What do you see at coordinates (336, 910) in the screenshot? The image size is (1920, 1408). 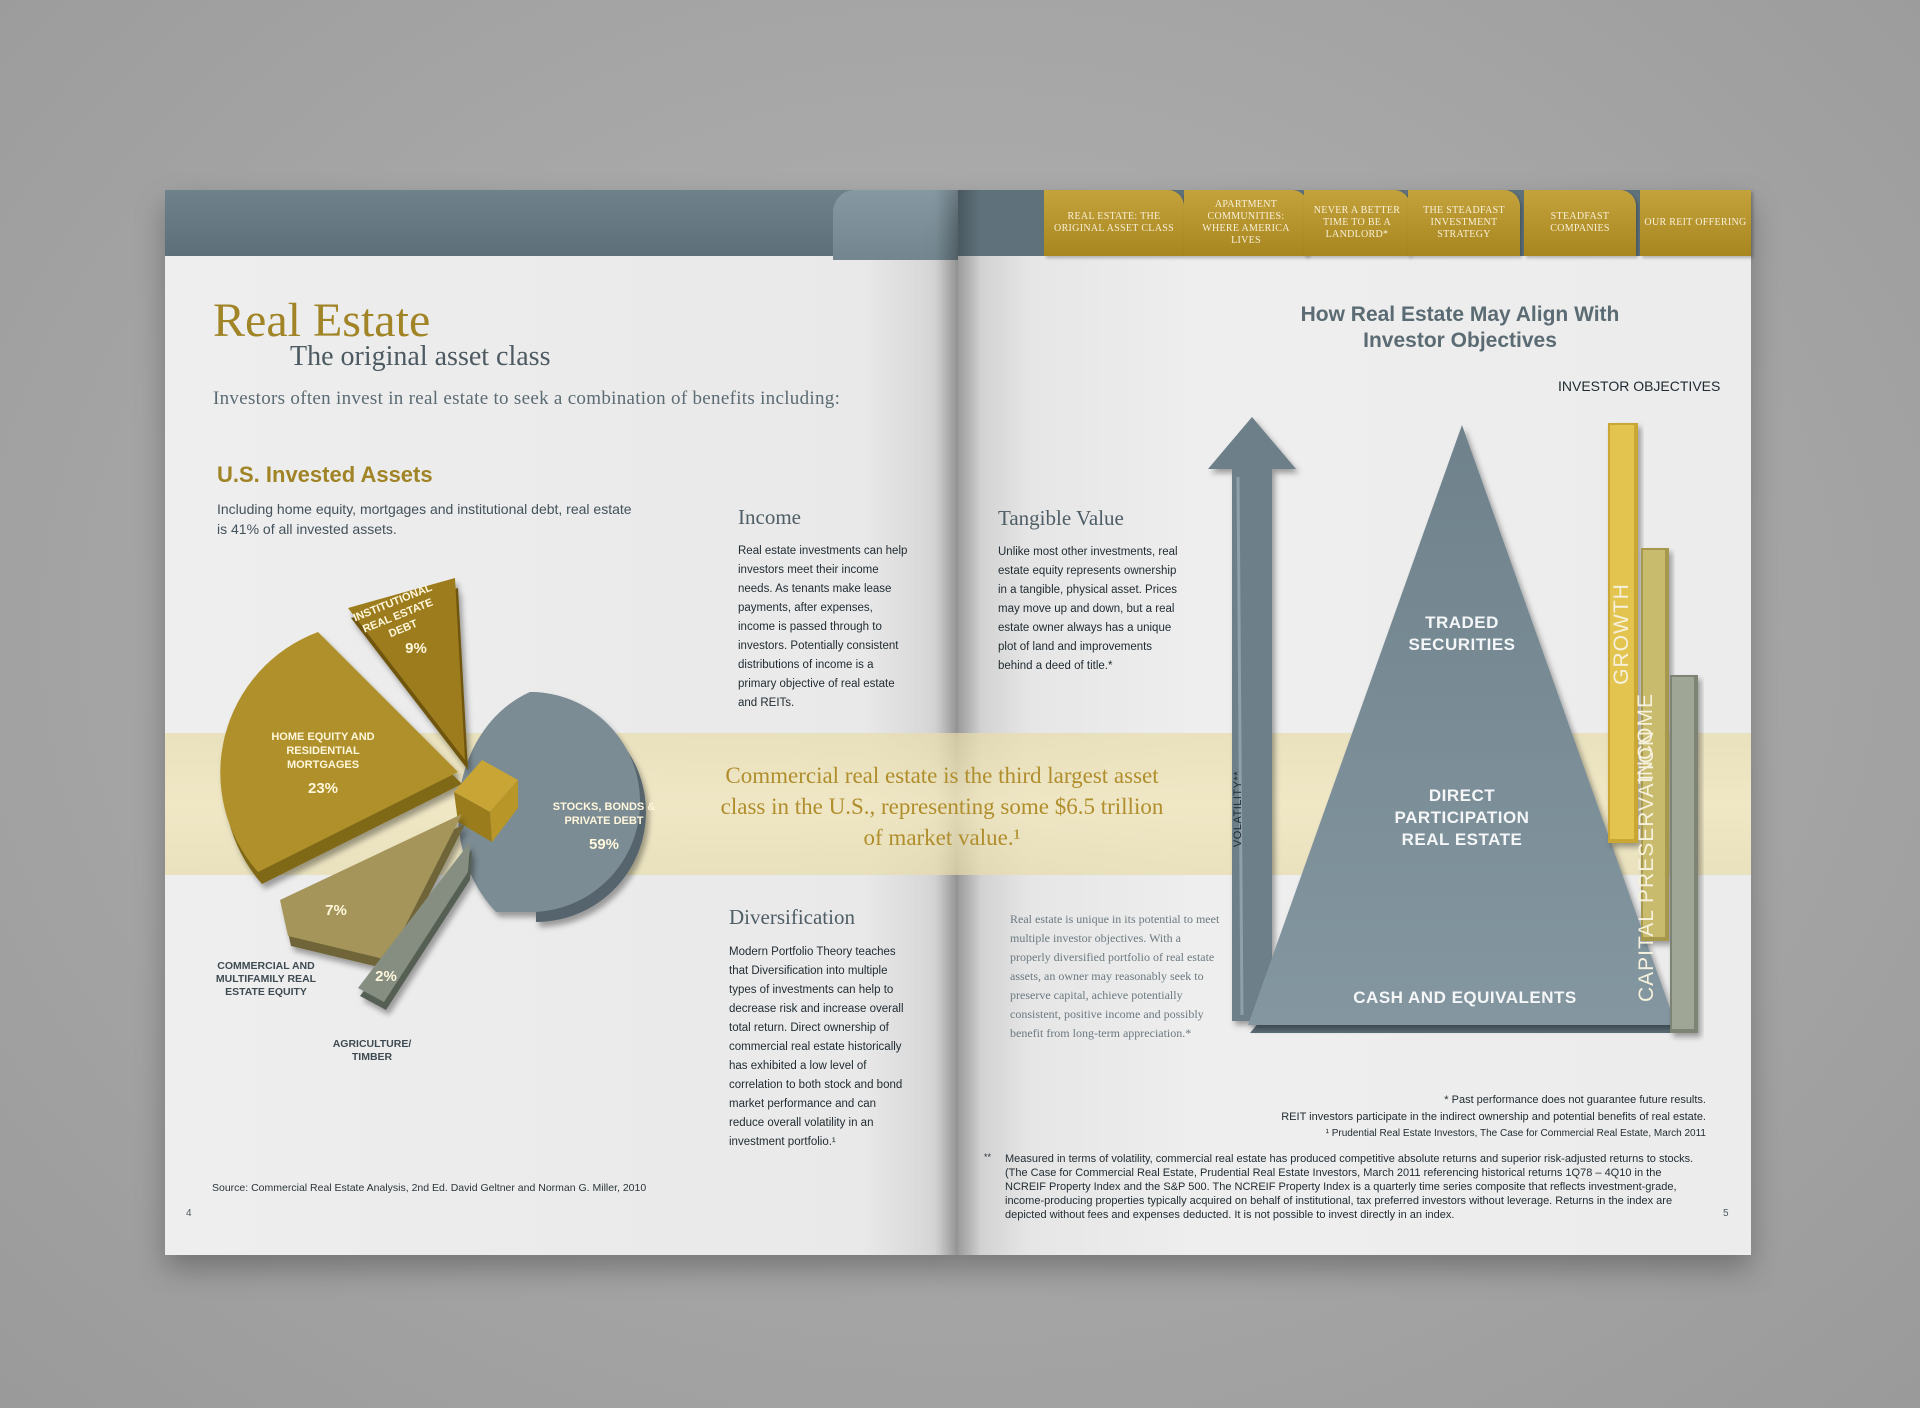 I see `pie-pct-commercial-equity: 7%` at bounding box center [336, 910].